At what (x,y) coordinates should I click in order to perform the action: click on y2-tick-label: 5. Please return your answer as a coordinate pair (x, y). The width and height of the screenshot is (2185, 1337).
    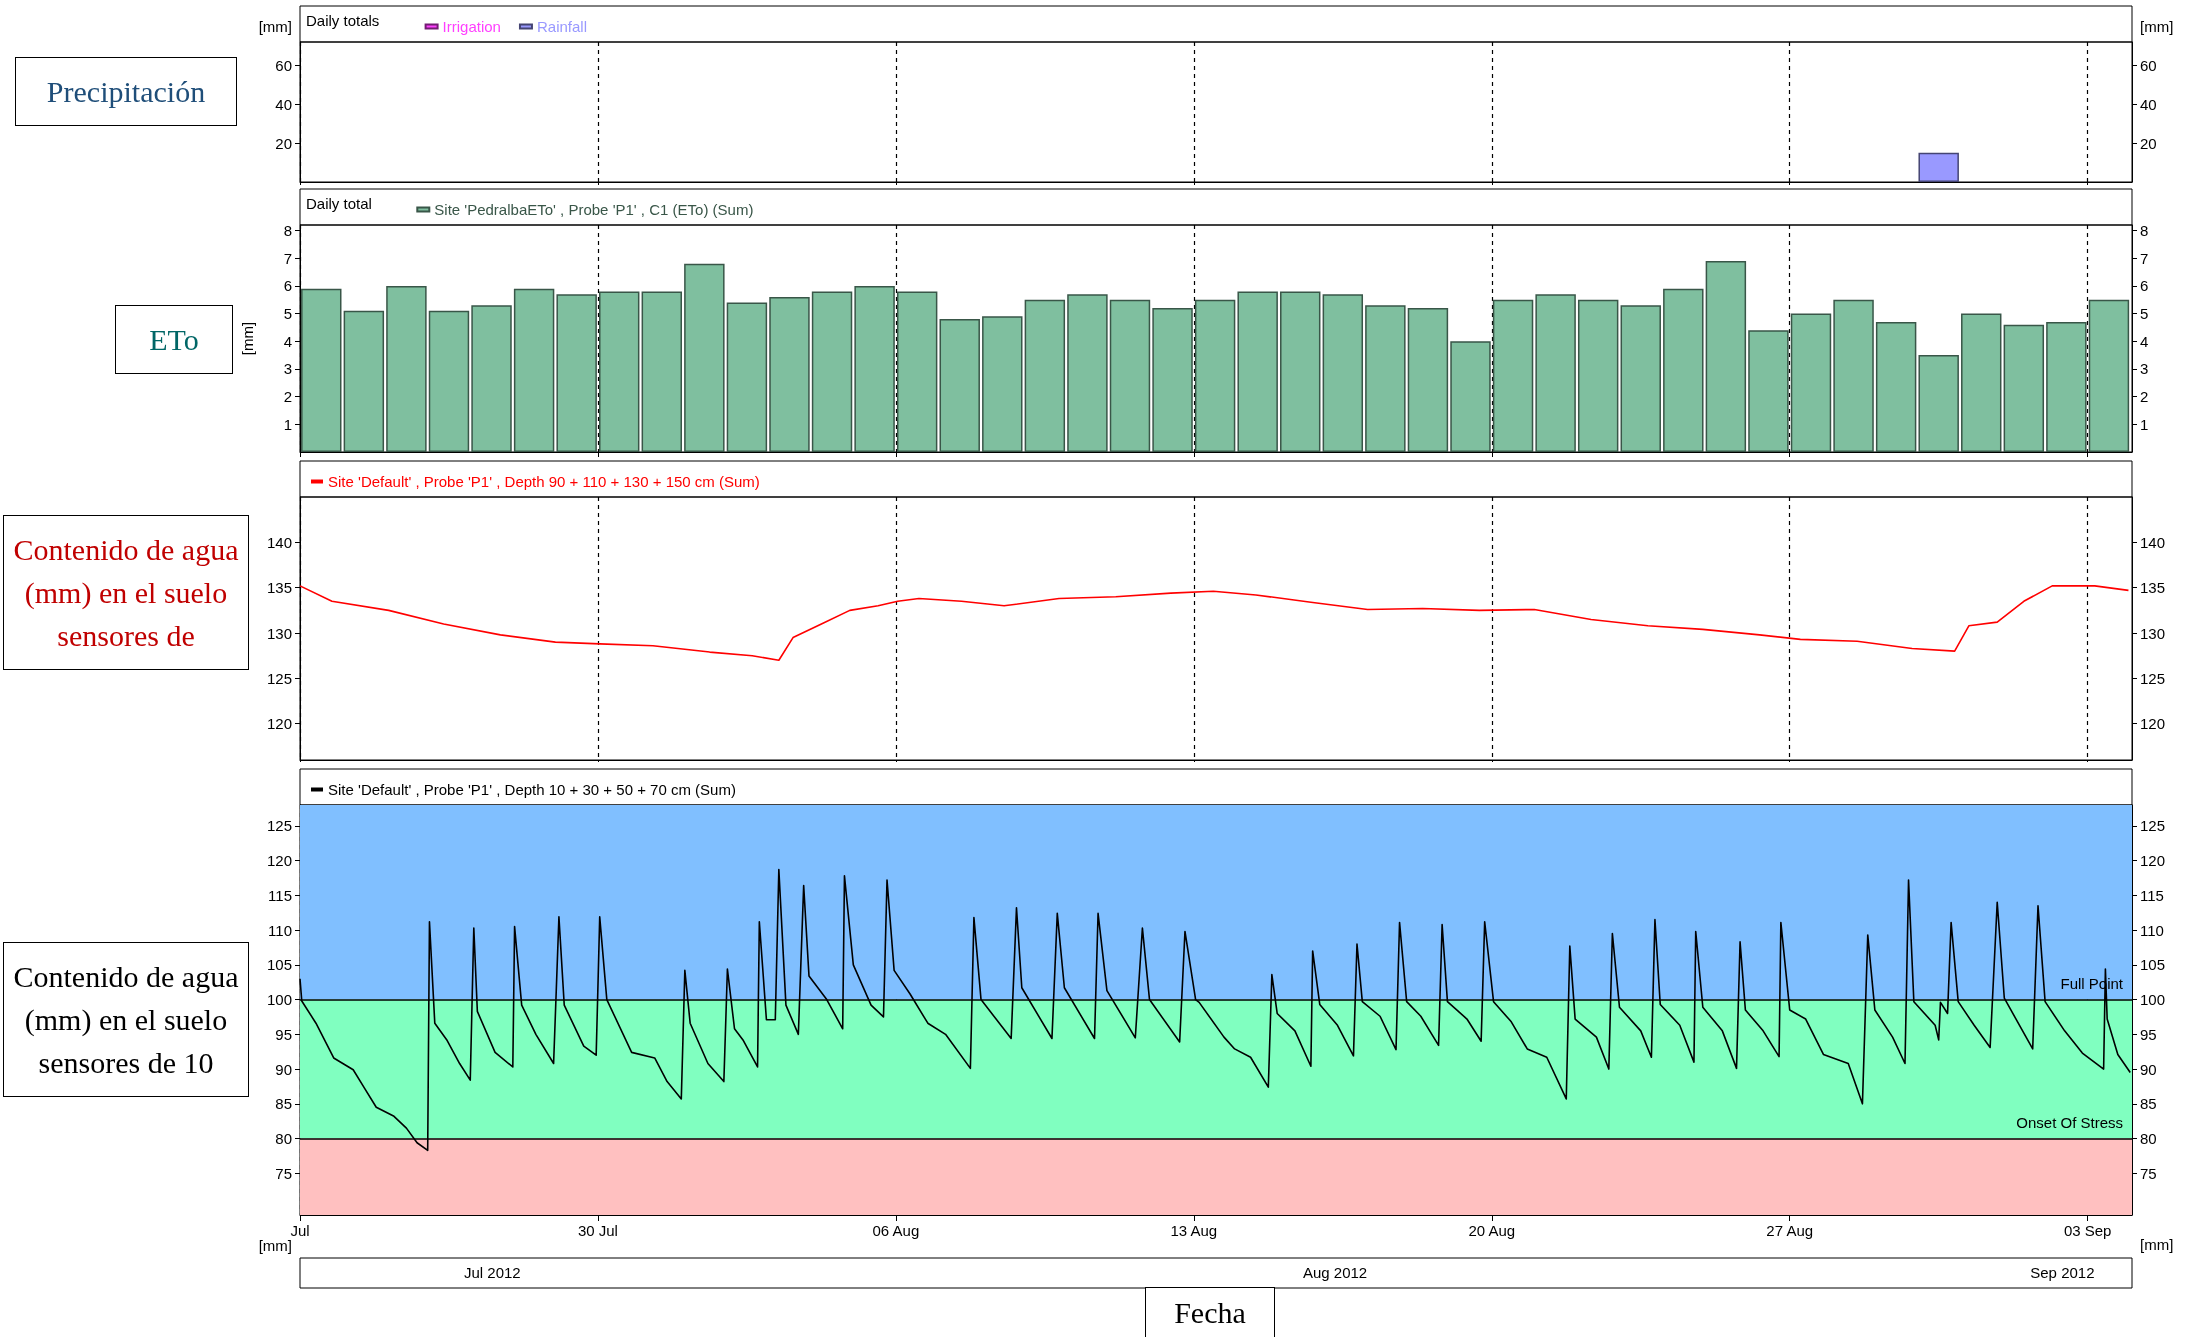
    Looking at the image, I should click on (2144, 314).